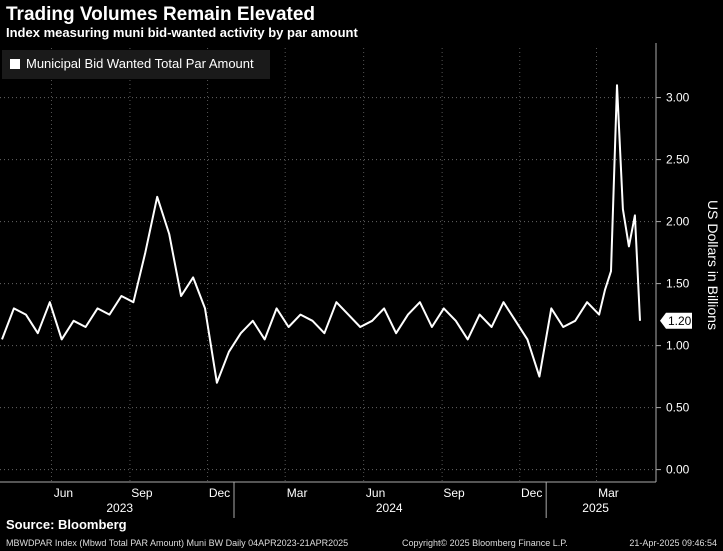 Image resolution: width=723 pixels, height=551 pixels. I want to click on last-value-label: 1.20, so click(680, 321).